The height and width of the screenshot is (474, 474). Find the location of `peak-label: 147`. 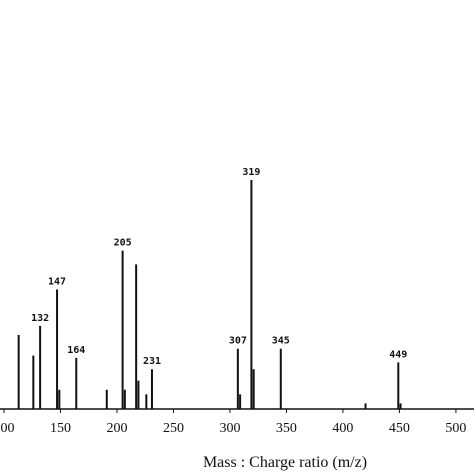

peak-label: 147 is located at coordinates (57, 281).